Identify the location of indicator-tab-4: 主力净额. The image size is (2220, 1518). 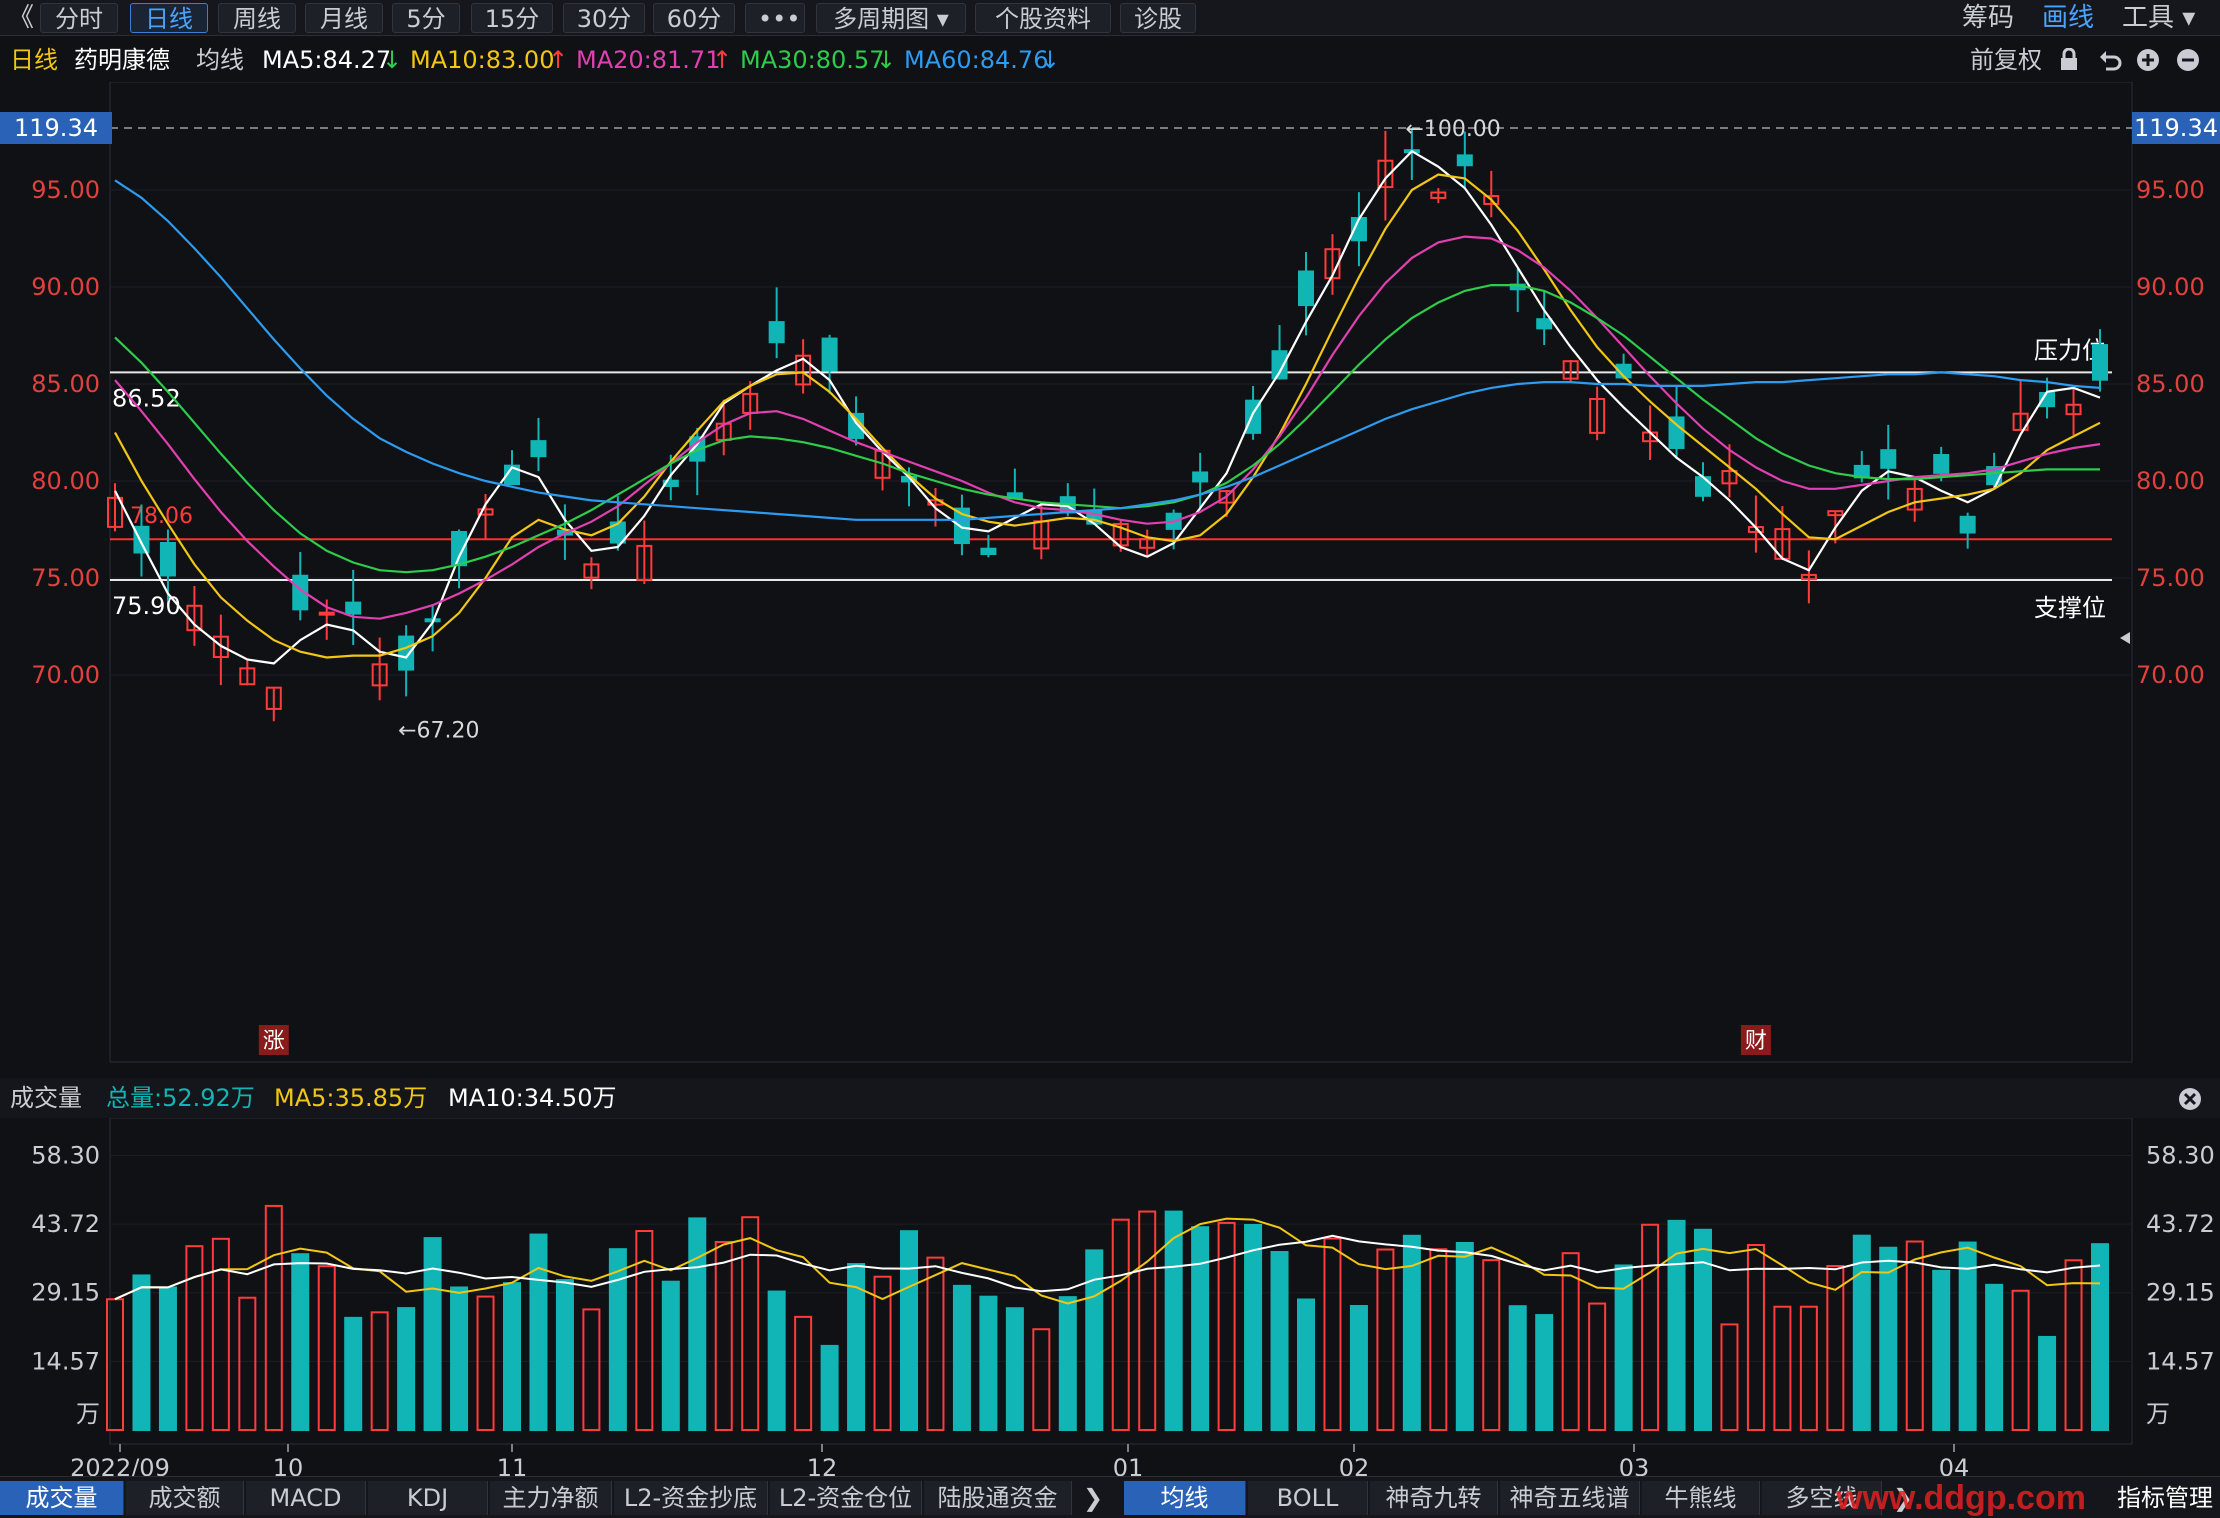
(551, 1498).